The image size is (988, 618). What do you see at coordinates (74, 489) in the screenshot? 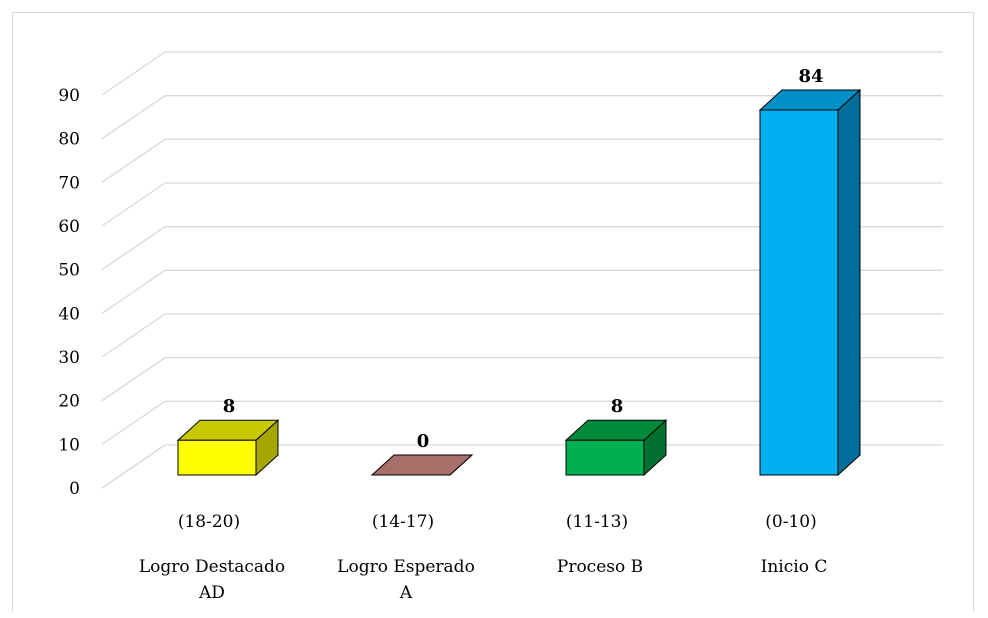
I see `y-tick-label: 0` at bounding box center [74, 489].